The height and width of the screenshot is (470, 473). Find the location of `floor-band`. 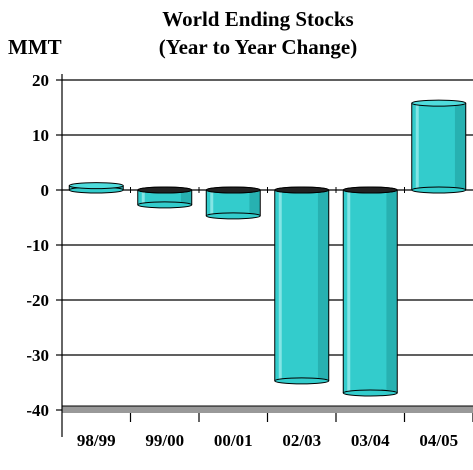

floor-band is located at coordinates (267, 409).